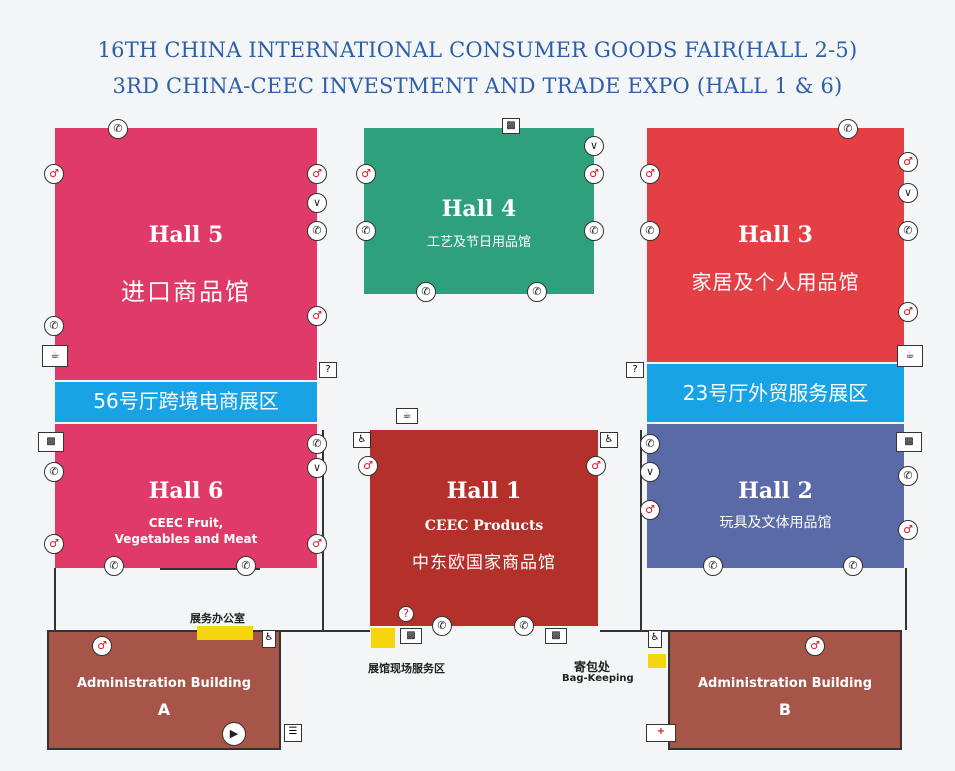  What do you see at coordinates (383, 638) in the screenshot?
I see `onsite-service-marker` at bounding box center [383, 638].